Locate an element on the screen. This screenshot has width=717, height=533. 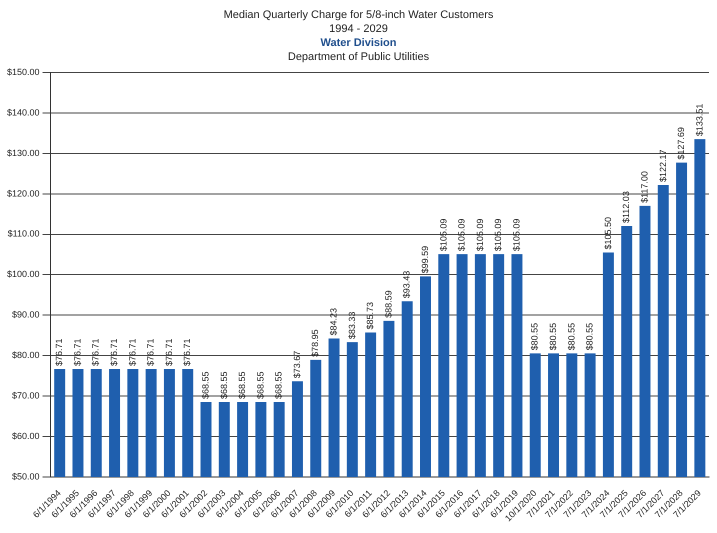
y-tick-label: $110.00 is located at coordinates (24, 233).